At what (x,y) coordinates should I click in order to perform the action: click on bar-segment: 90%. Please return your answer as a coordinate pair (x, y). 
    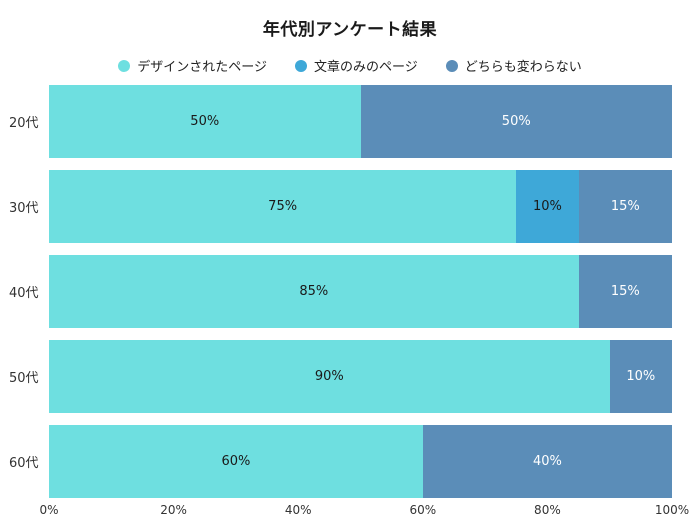
    Looking at the image, I should click on (329, 376).